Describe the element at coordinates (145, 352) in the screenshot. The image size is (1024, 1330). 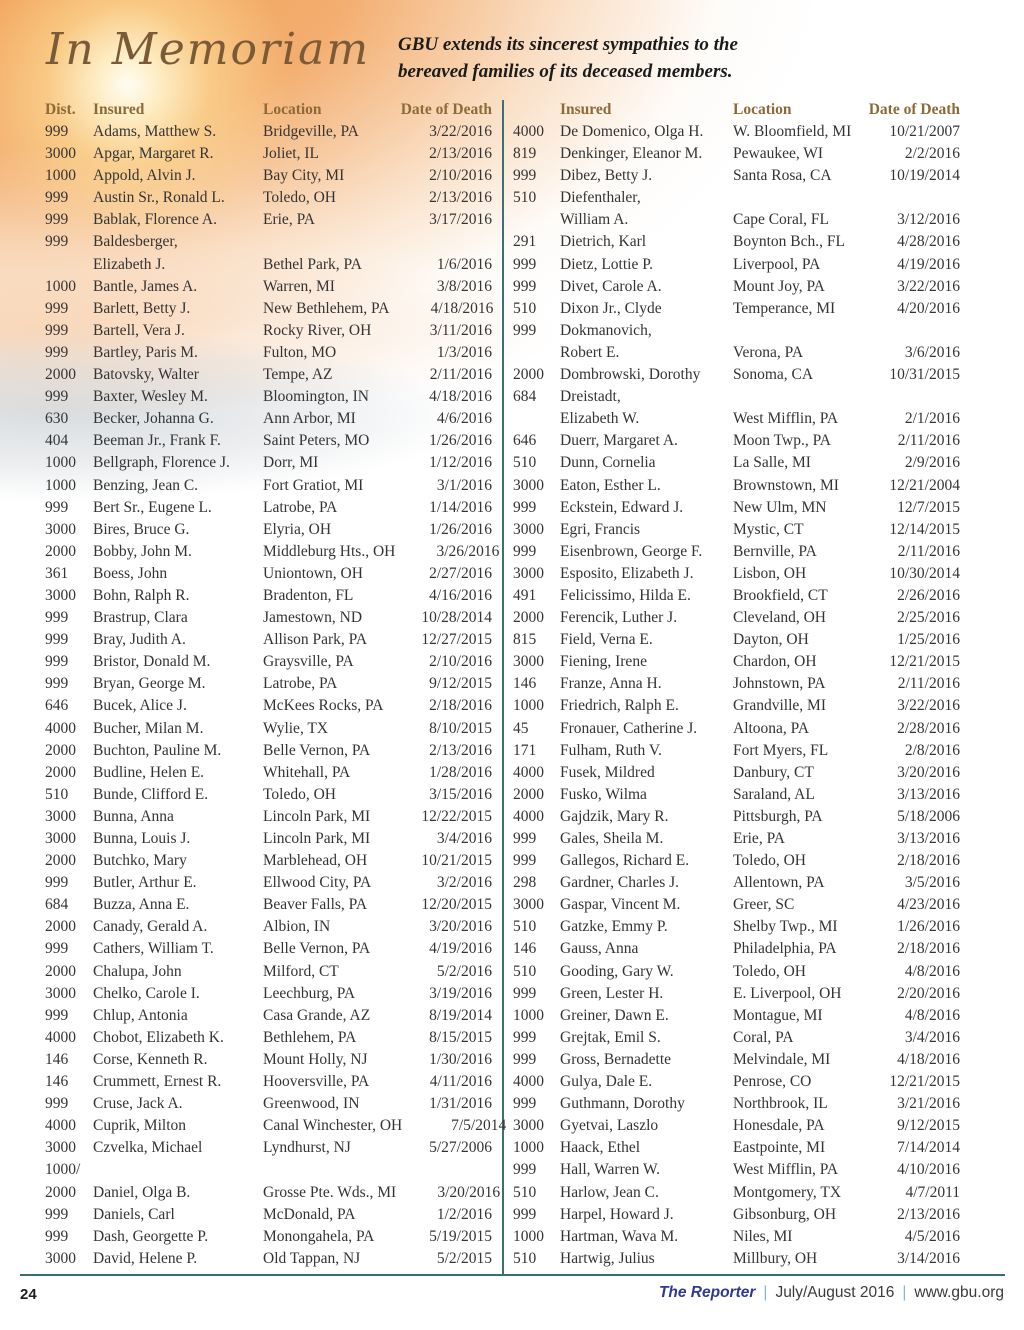
I see `cell-name: Bartley, Paris M.` at that location.